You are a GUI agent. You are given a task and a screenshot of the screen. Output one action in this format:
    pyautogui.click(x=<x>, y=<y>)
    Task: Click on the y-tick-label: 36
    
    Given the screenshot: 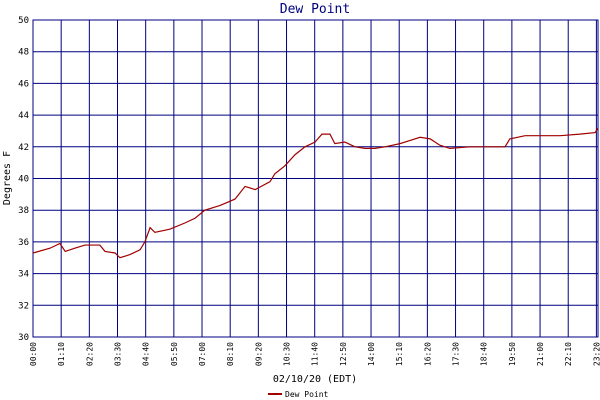 What is the action you would take?
    pyautogui.click(x=23, y=243)
    